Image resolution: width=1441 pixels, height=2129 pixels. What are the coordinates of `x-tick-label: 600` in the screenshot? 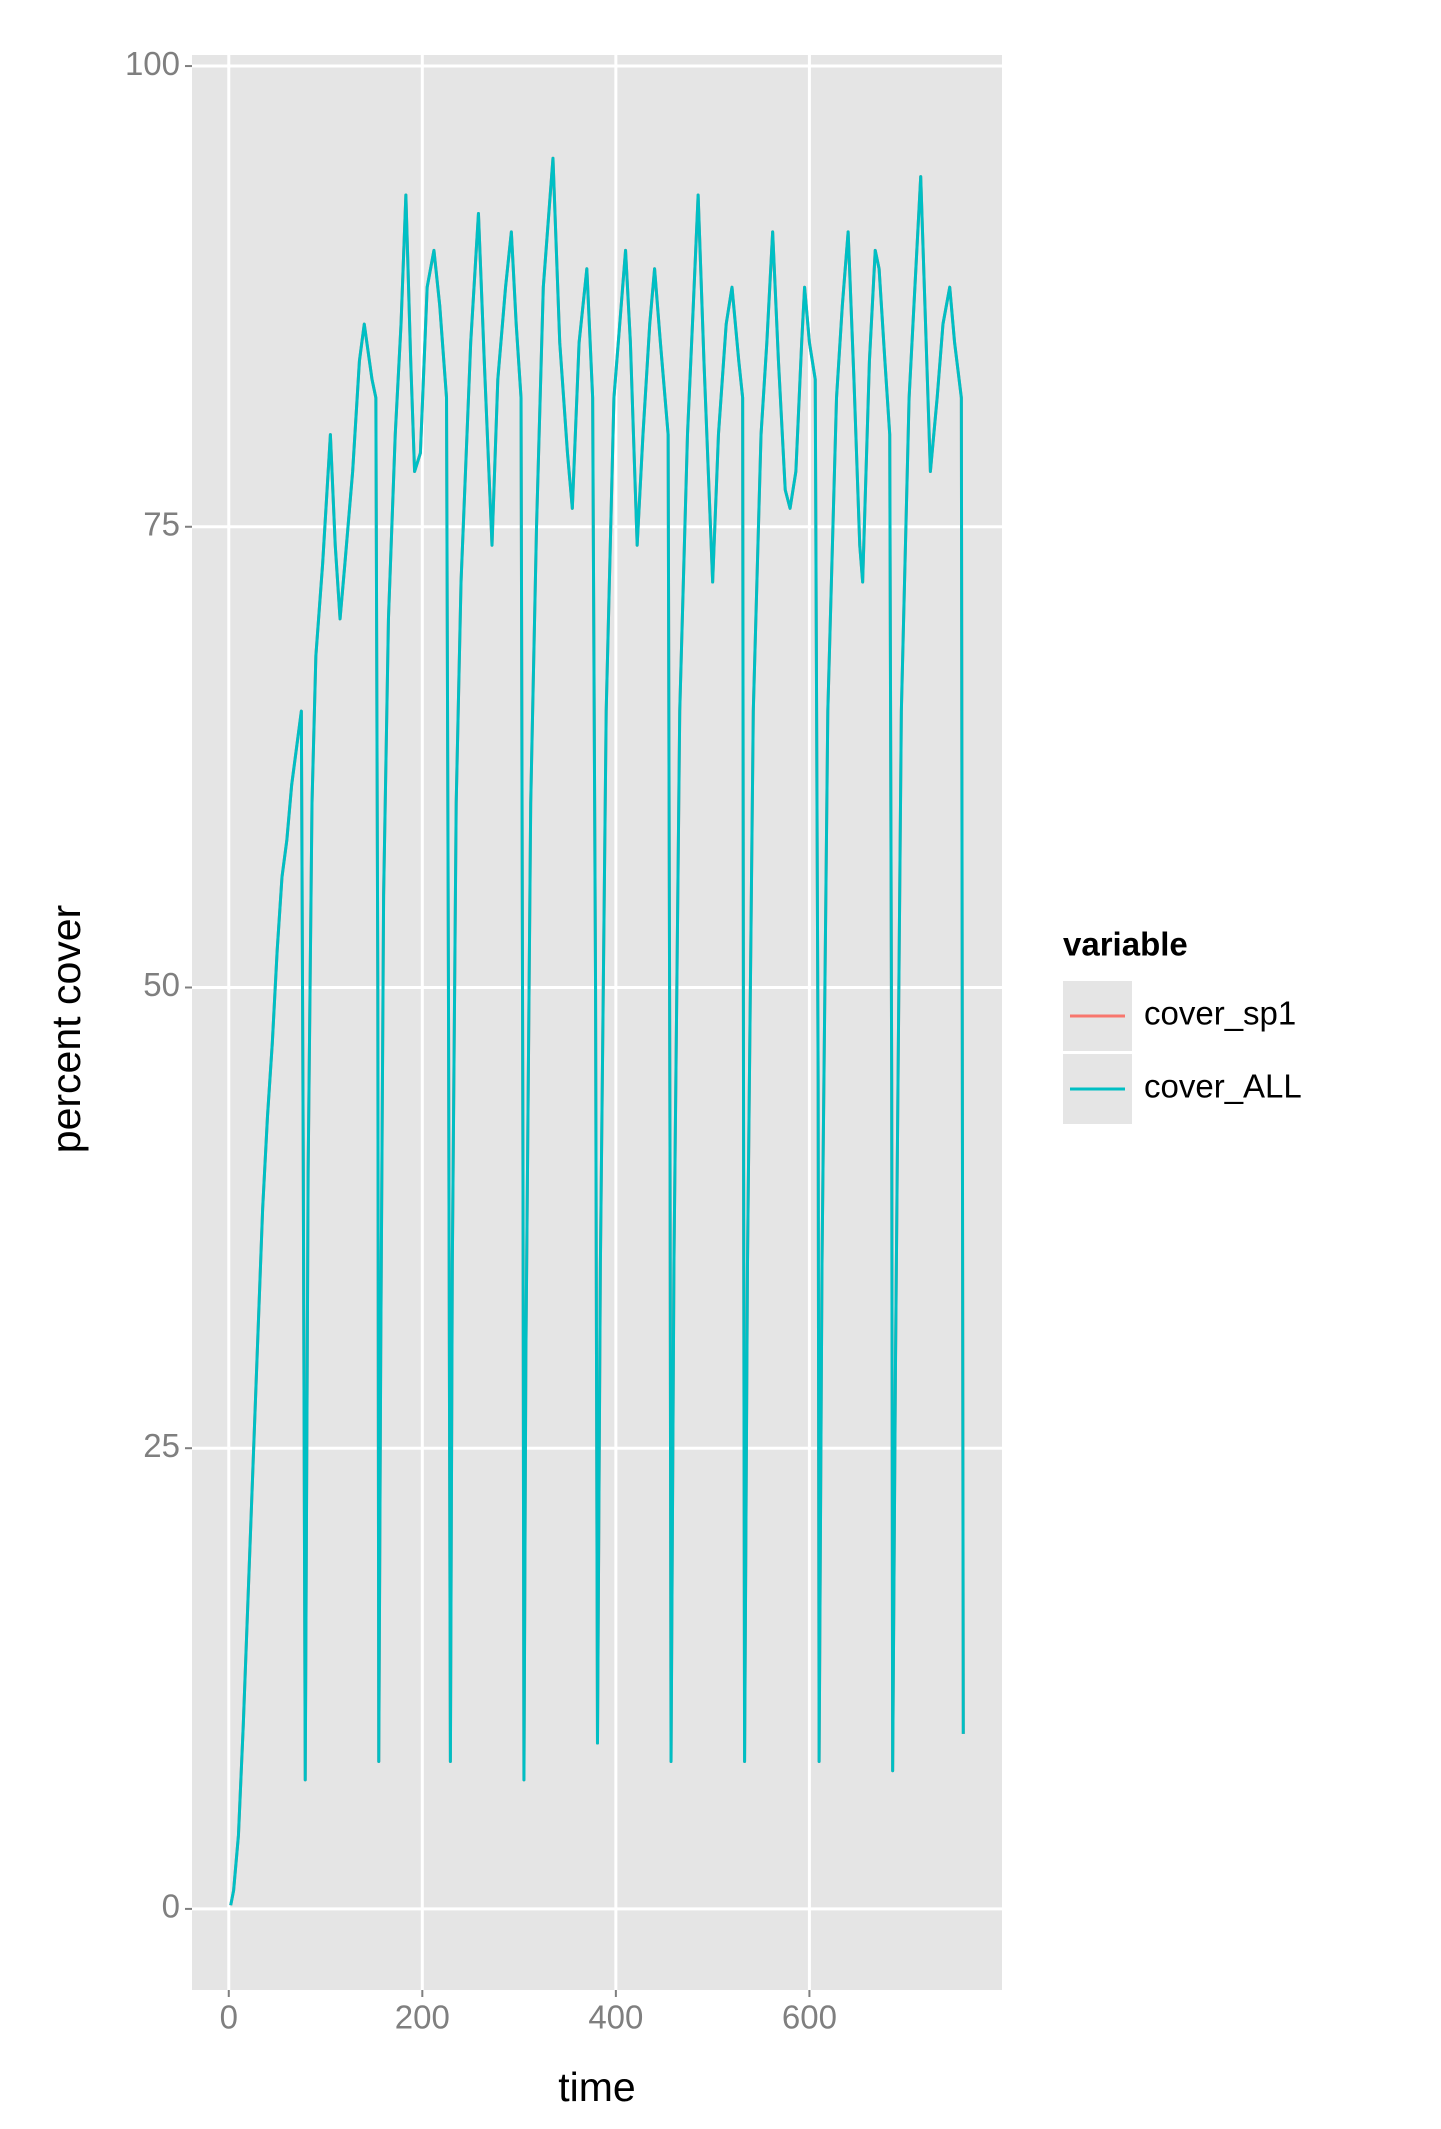 It's located at (809, 2017).